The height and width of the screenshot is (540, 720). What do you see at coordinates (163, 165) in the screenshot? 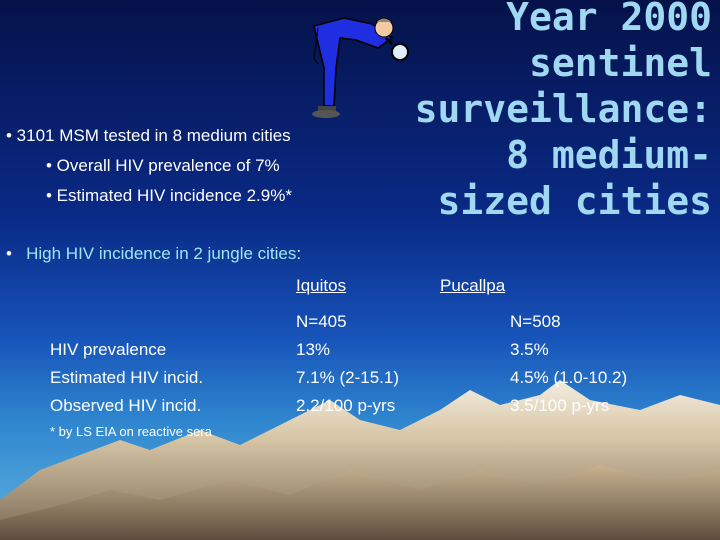
I see `bullet-prevalence: • Overall HIV prevalence of 7%` at bounding box center [163, 165].